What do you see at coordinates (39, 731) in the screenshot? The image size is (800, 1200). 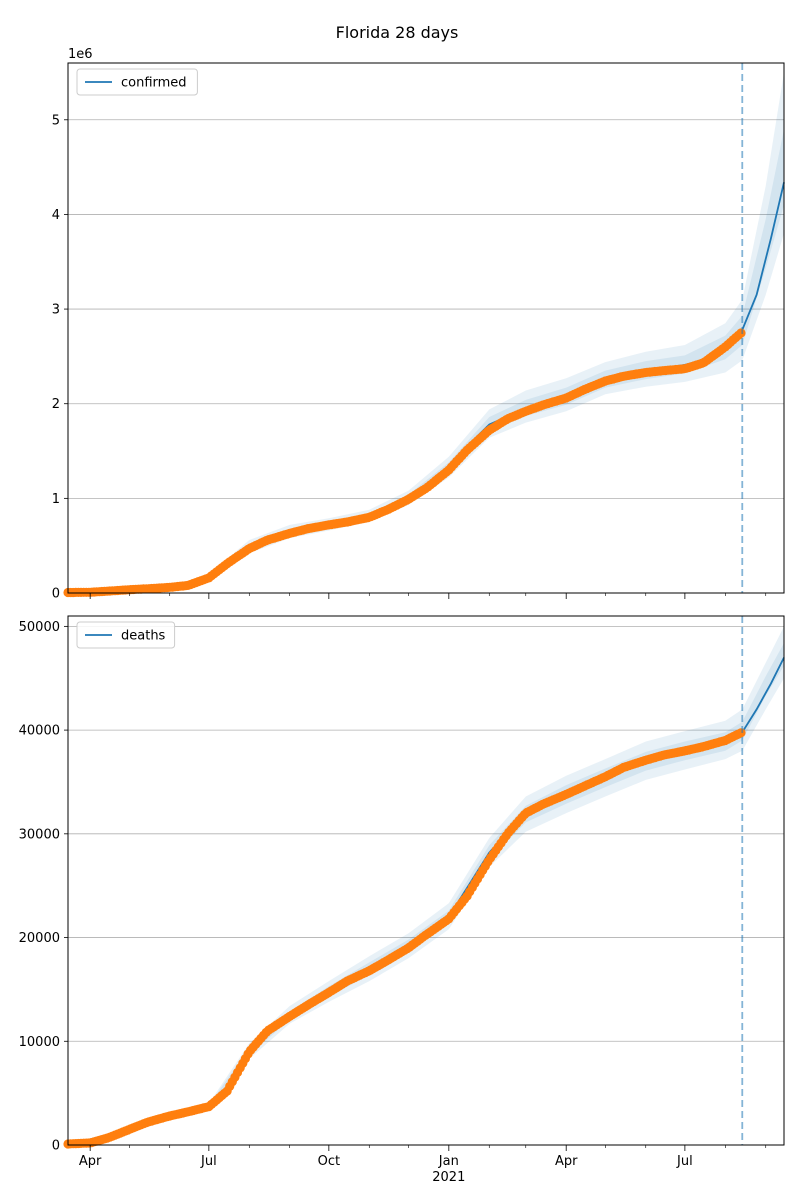 I see `y-tick-label: 40000` at bounding box center [39, 731].